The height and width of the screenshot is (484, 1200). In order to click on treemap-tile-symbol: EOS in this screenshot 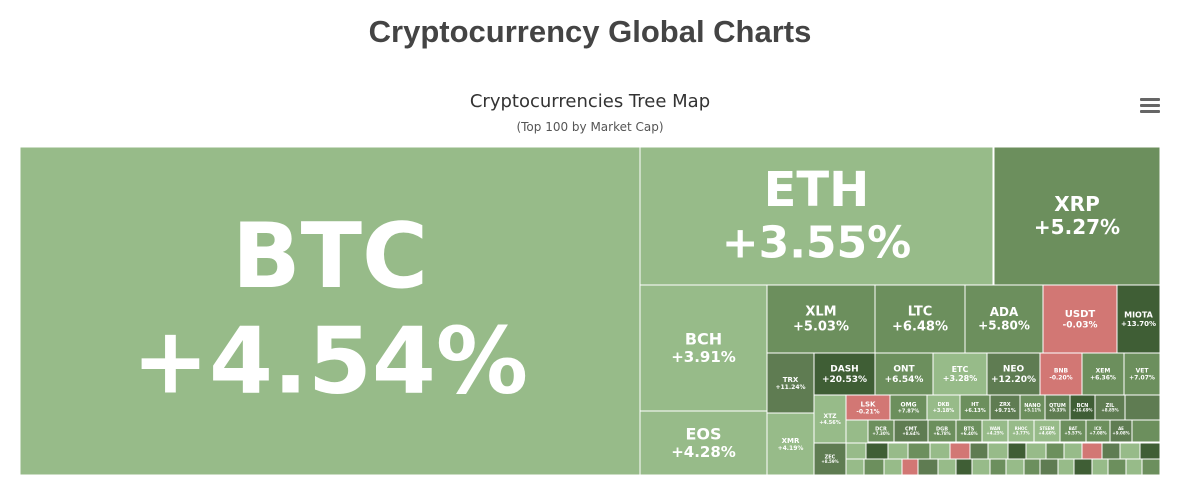, I will do `click(703, 433)`.